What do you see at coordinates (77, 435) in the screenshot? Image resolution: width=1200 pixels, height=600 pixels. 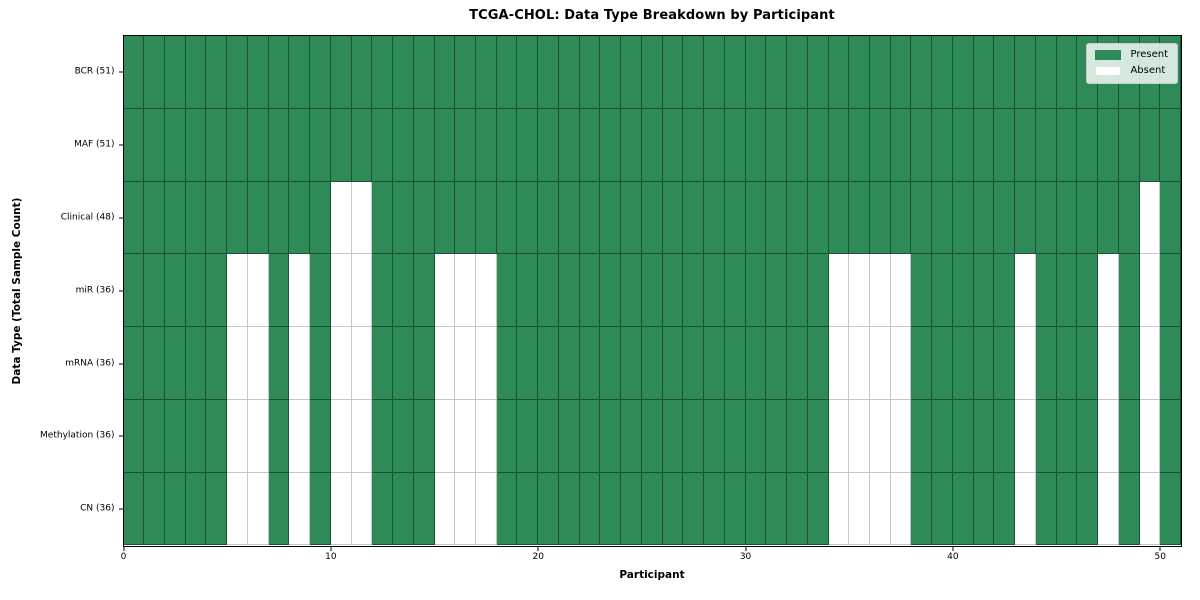 I see `y-tick-label: Methylation (36)` at bounding box center [77, 435].